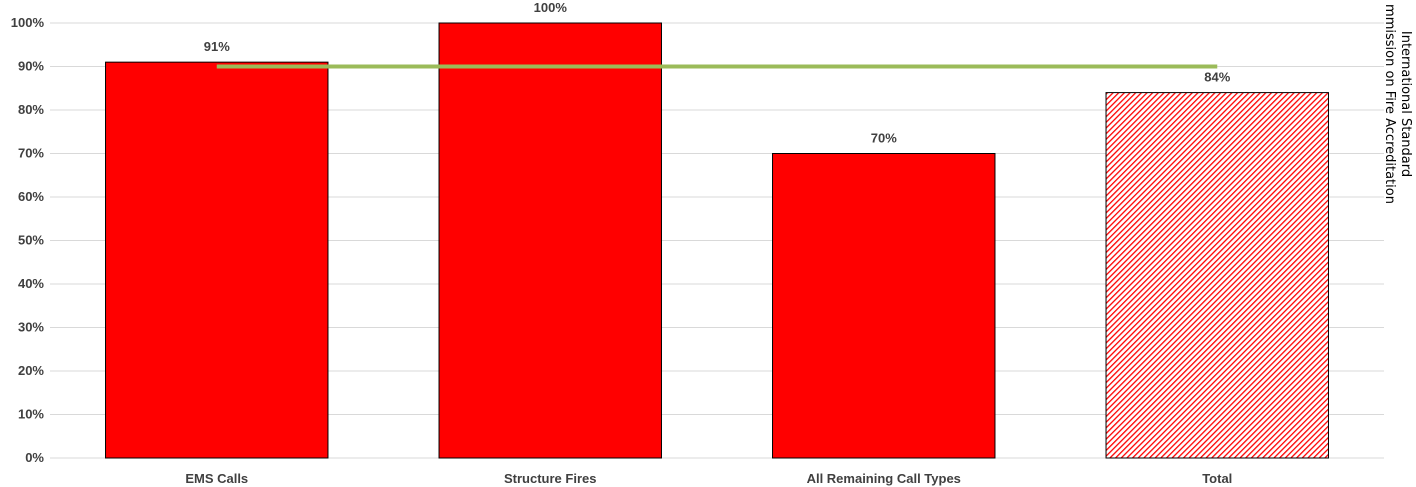 The width and height of the screenshot is (1416, 487). What do you see at coordinates (884, 478) in the screenshot?
I see `category-label: All Remaining Call Types` at bounding box center [884, 478].